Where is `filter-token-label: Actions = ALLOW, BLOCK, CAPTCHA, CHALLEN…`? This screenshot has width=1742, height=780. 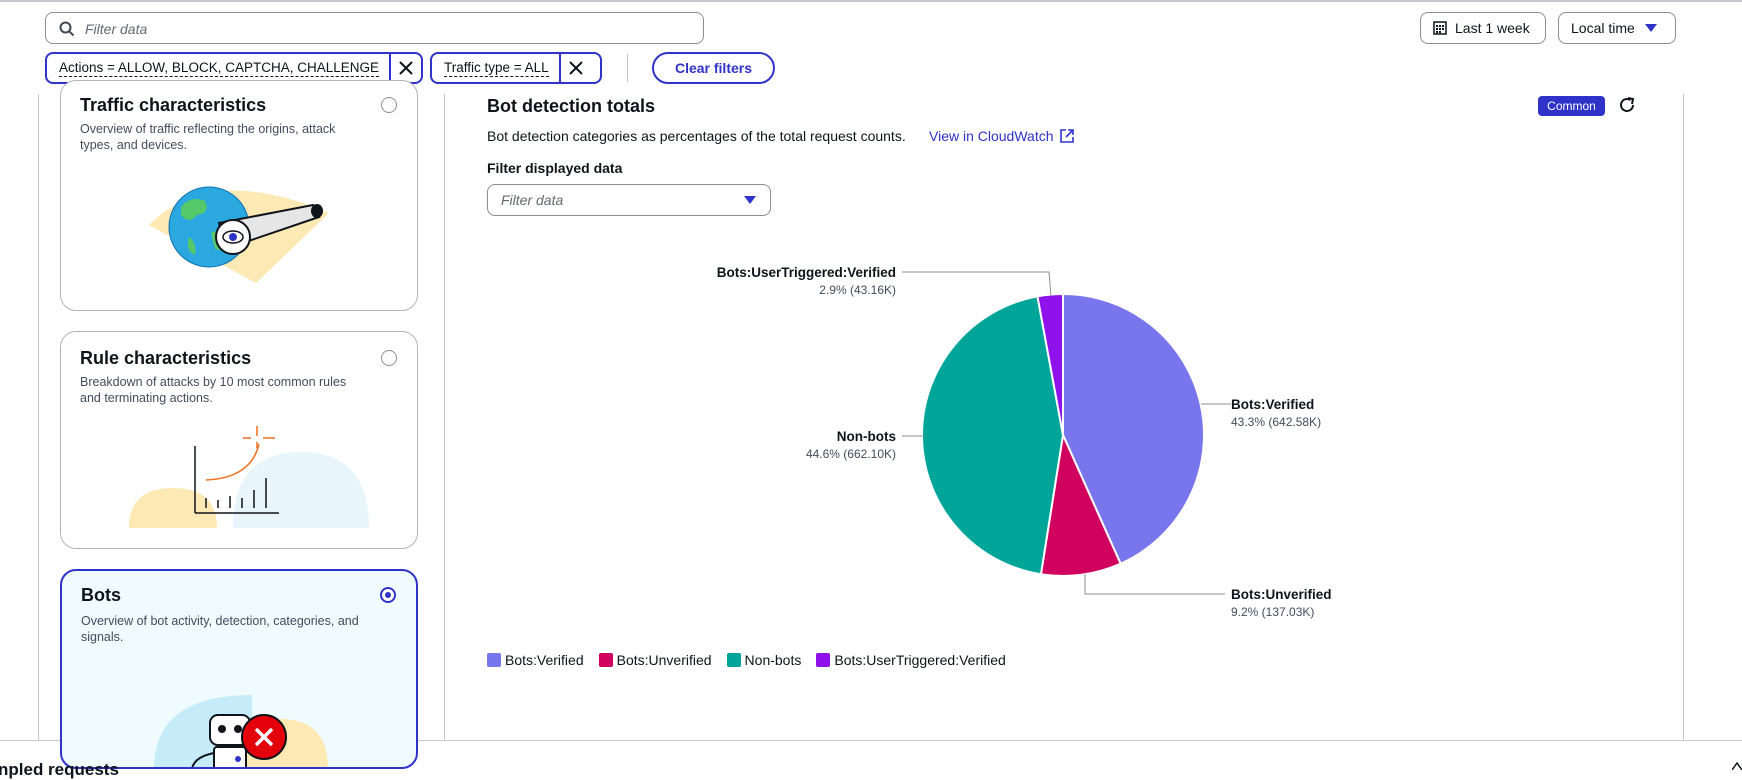 filter-token-label: Actions = ALLOW, BLOCK, CAPTCHA, CHALLEN… is located at coordinates (219, 68).